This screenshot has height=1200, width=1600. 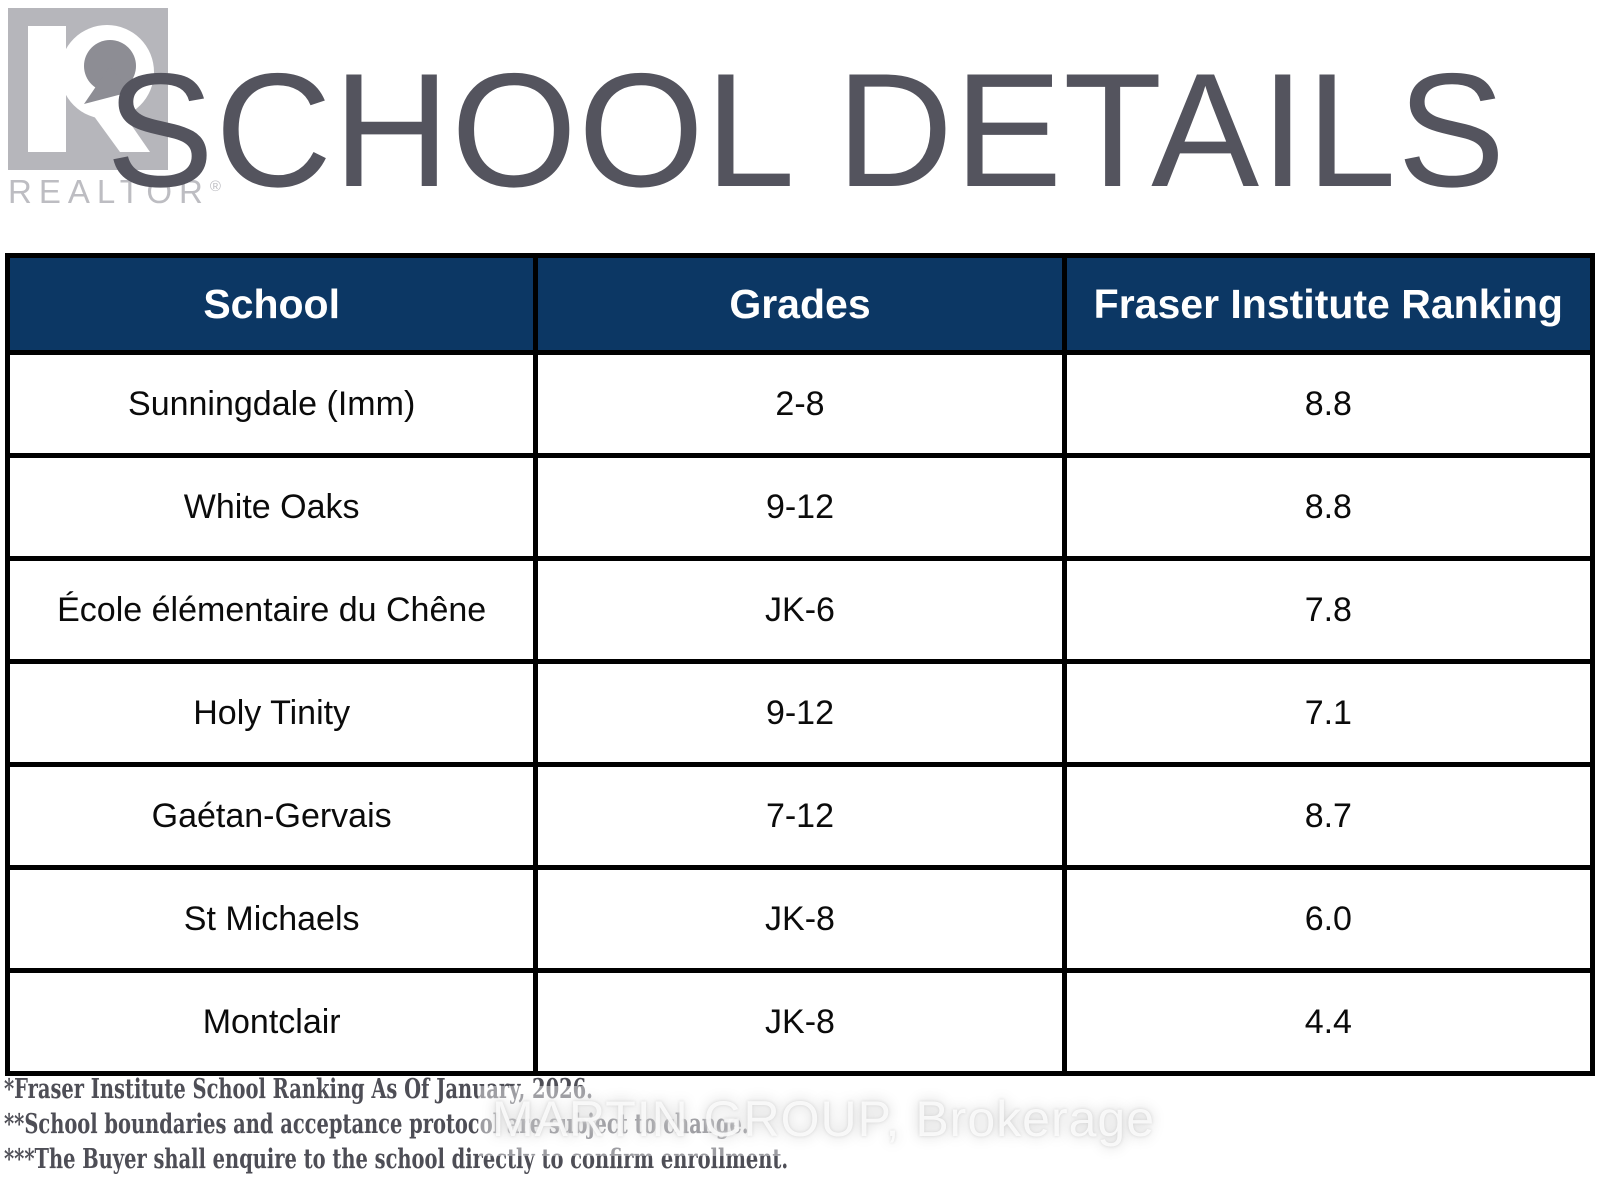 I want to click on header-fraser-ranking: Fraser Institute Ranking, so click(x=1328, y=304).